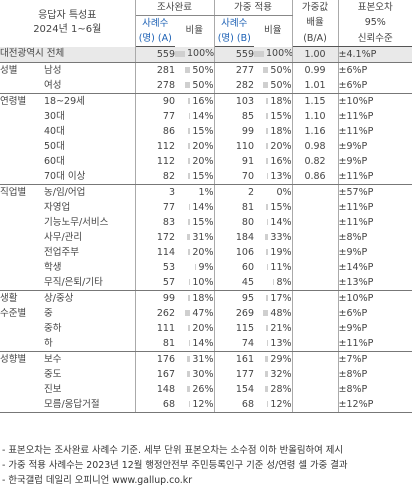 The width and height of the screenshot is (414, 498). I want to click on row-group-label-cell: 대전광역시 전체, so click(68, 54).